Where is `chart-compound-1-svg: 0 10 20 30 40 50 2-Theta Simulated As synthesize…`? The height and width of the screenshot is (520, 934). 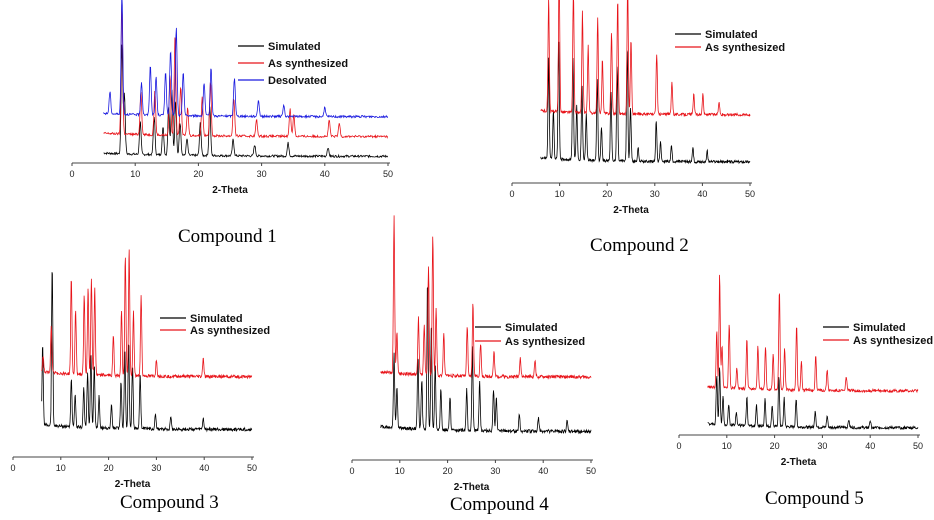 chart-compound-1-svg: 0 10 20 30 40 50 2-Theta Simulated As synthesize… is located at coordinates (231, 98).